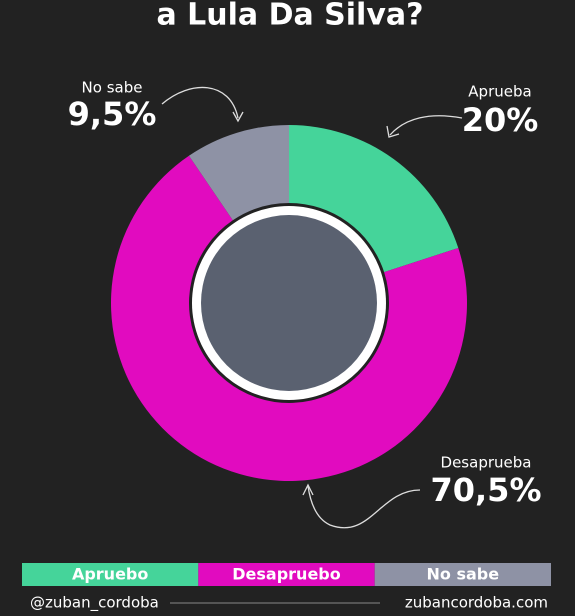 The height and width of the screenshot is (616, 575). What do you see at coordinates (499, 92) in the screenshot?
I see `segment-label: Aprueba` at bounding box center [499, 92].